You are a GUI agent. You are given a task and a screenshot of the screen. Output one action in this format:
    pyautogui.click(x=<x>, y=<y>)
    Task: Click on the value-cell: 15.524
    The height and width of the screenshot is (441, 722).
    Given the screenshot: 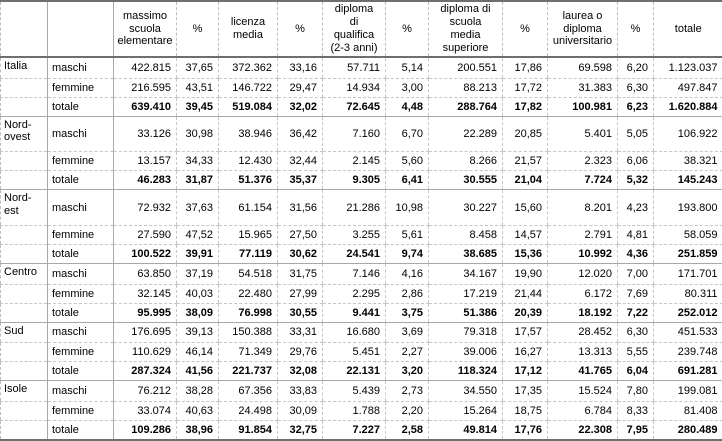 What is the action you would take?
    pyautogui.click(x=582, y=391)
    